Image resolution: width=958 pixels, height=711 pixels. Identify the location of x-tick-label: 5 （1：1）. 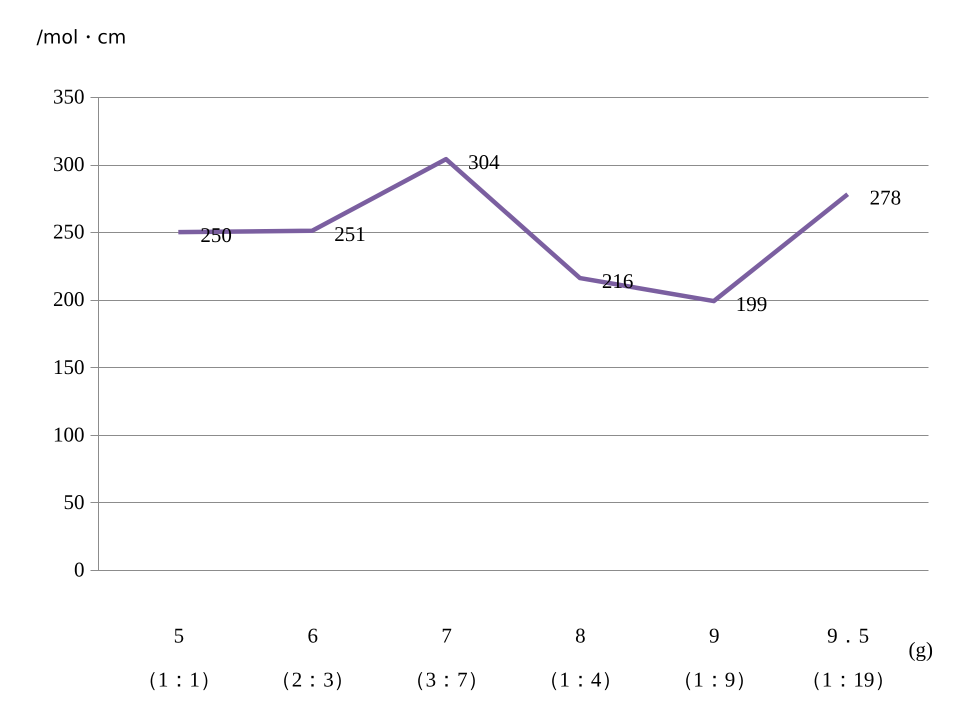
(178, 658).